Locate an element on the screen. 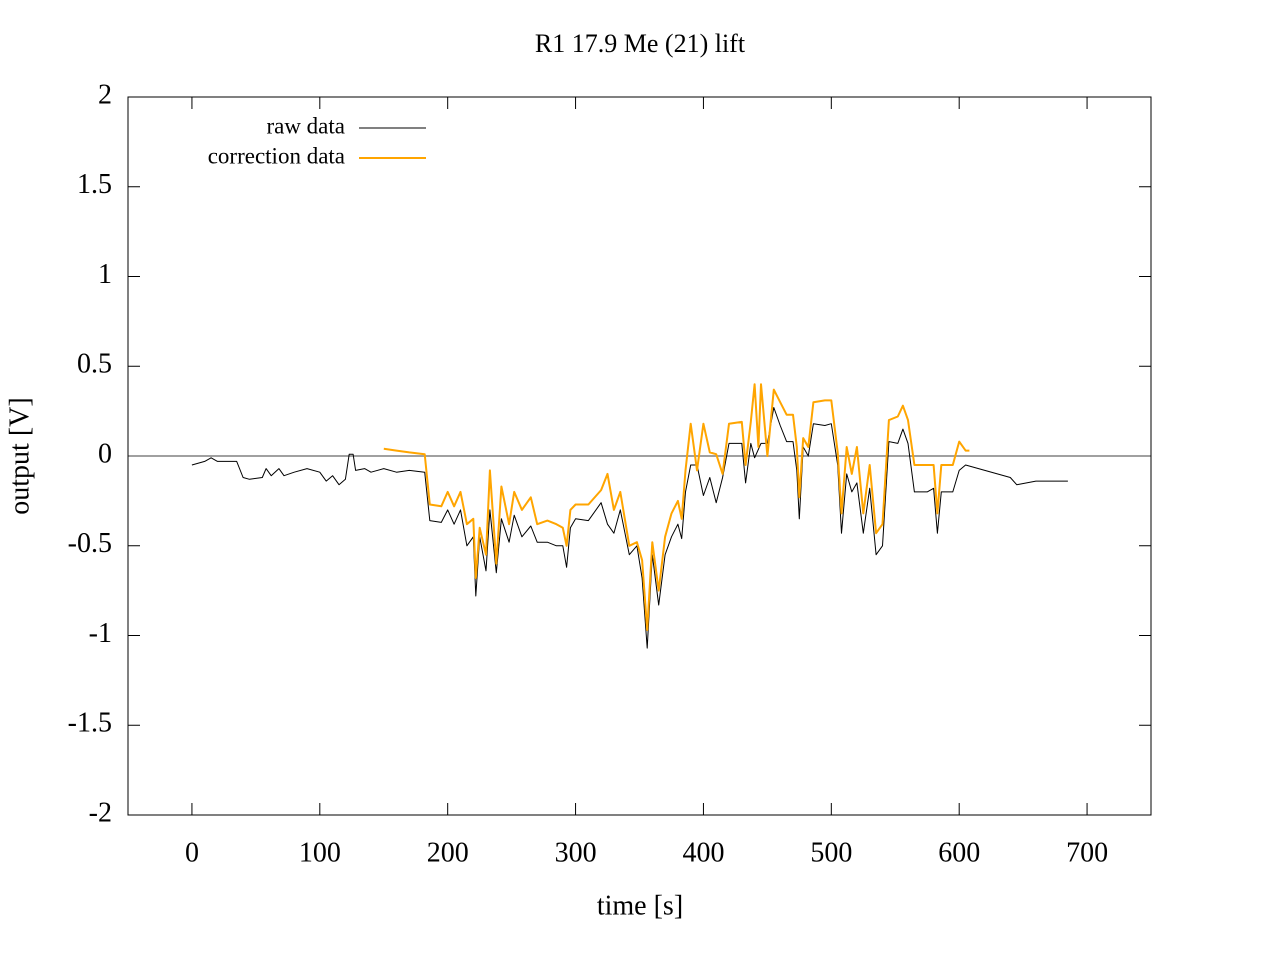 Image resolution: width=1280 pixels, height=965 pixels. x-tick-label: 700 is located at coordinates (1087, 852).